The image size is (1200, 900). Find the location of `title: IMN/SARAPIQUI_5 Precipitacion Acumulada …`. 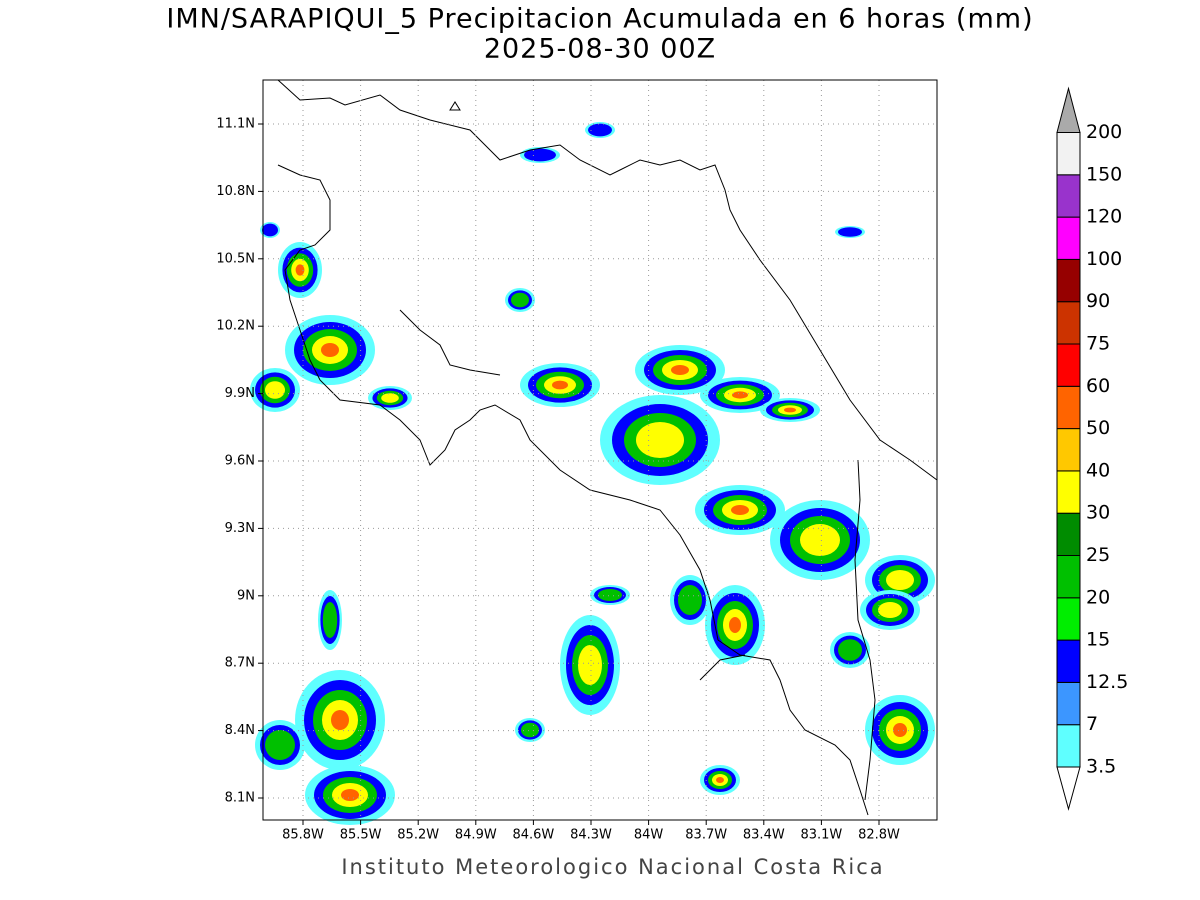

title: IMN/SARAPIQUI_5 Precipitacion Acumulada … is located at coordinates (599, 19).